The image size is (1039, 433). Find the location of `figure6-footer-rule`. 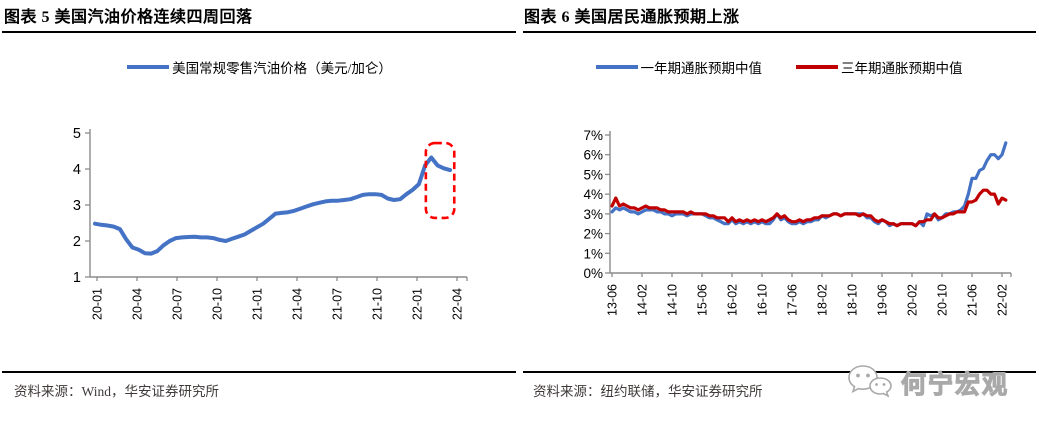

figure6-footer-rule is located at coordinates (779, 372).